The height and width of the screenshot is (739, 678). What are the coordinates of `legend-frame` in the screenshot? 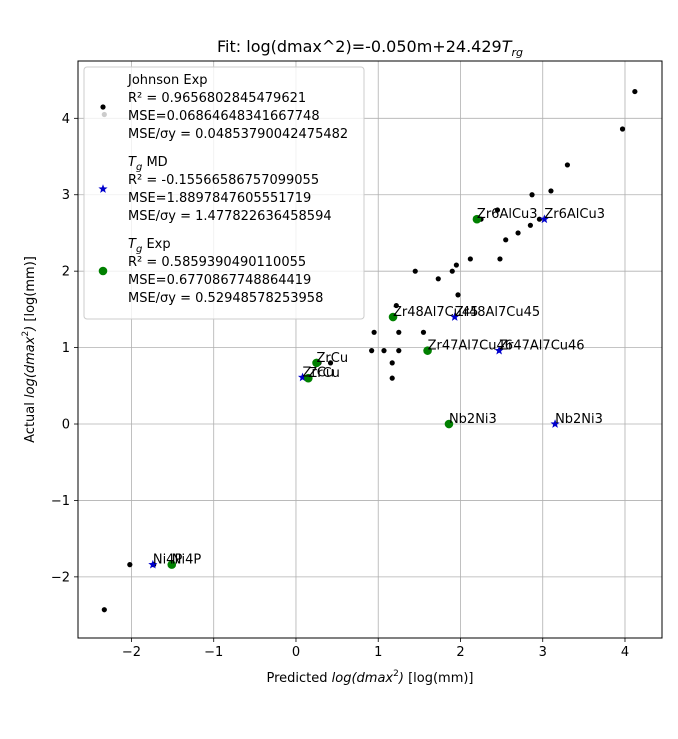 It's located at (224, 193).